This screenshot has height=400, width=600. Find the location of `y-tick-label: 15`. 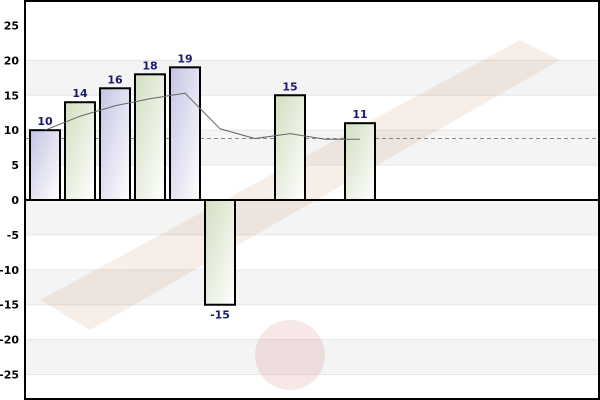

y-tick-label: 15 is located at coordinates (11, 95).